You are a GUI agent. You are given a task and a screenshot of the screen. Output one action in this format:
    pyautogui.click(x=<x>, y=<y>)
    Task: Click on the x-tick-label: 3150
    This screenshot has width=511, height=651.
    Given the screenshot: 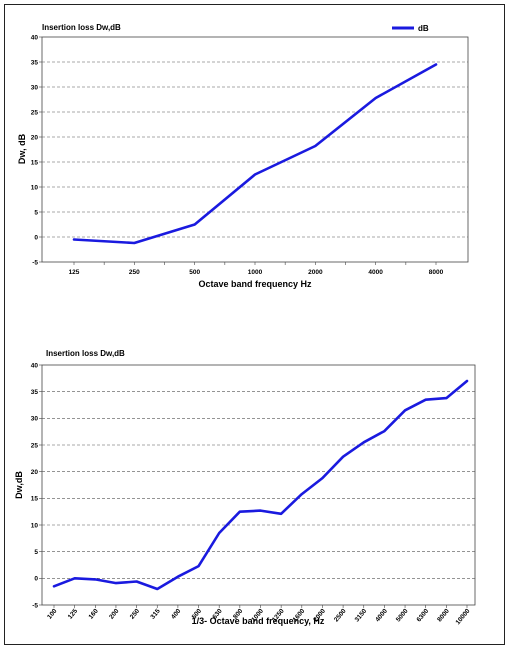 What is the action you would take?
    pyautogui.click(x=361, y=615)
    